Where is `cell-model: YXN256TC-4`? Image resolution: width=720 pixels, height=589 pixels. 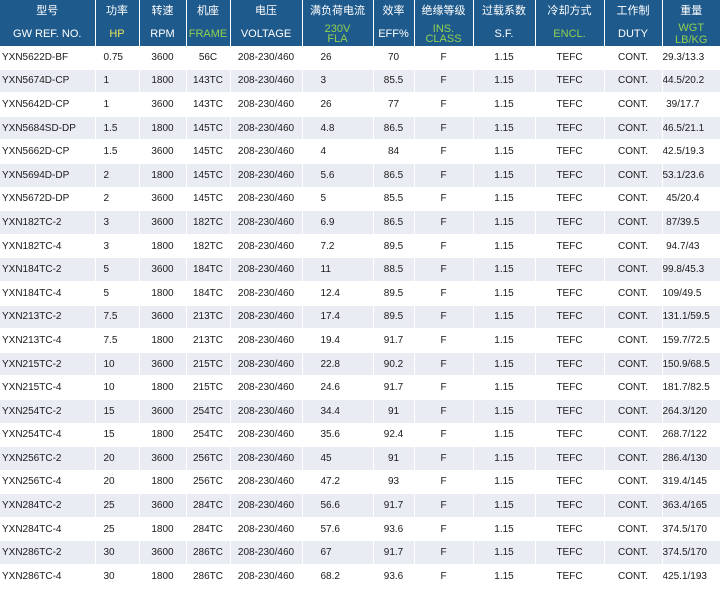
cell-model: YXN256TC-4 is located at coordinates (48, 482).